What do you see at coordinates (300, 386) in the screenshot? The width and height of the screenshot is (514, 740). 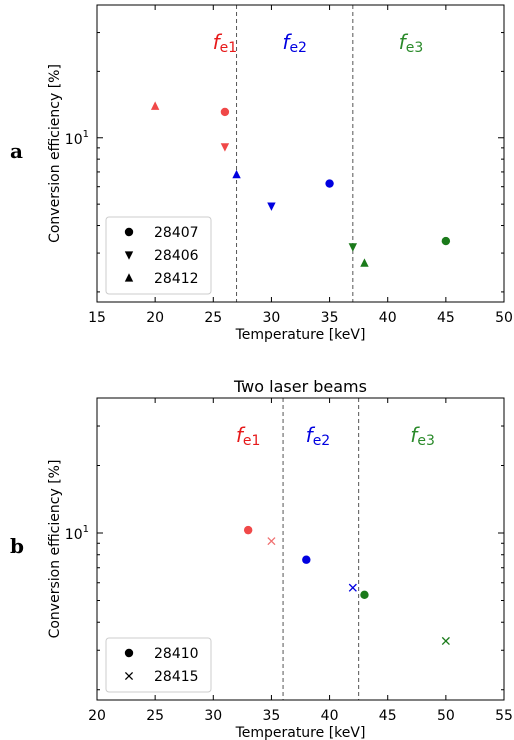 I see `chart-title: Two laser beams` at bounding box center [300, 386].